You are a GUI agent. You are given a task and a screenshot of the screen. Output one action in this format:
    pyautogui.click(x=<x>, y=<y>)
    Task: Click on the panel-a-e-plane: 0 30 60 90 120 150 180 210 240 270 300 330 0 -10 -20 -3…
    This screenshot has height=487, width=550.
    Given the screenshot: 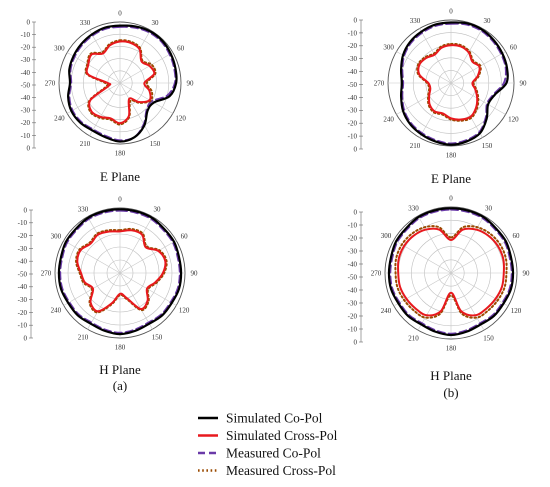 What is the action you would take?
    pyautogui.click(x=107, y=84)
    